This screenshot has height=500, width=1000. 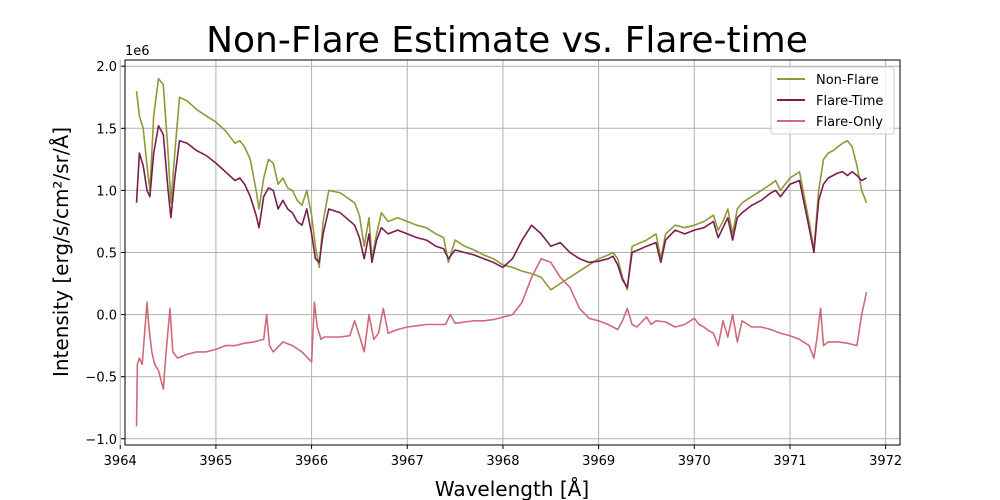 I want to click on y-axis-label: Intensity [erg/s/cm²/sr/Å], so click(x=61, y=252).